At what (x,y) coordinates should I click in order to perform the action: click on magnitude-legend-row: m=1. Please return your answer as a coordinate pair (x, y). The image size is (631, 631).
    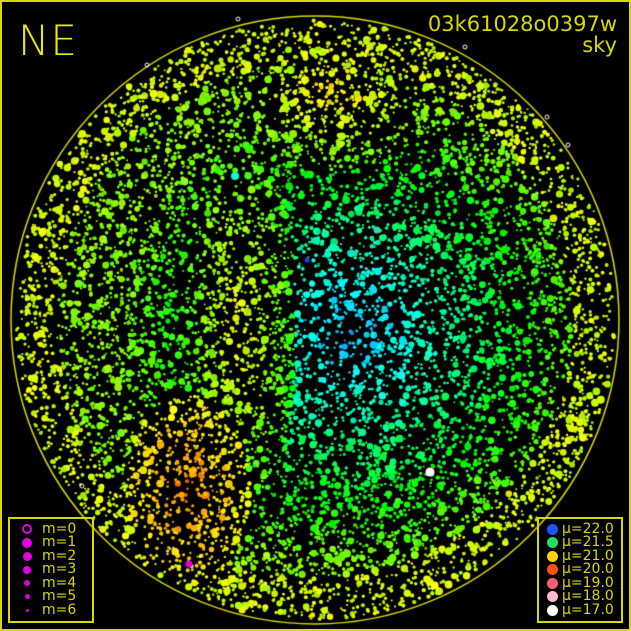
    Looking at the image, I should click on (51, 542).